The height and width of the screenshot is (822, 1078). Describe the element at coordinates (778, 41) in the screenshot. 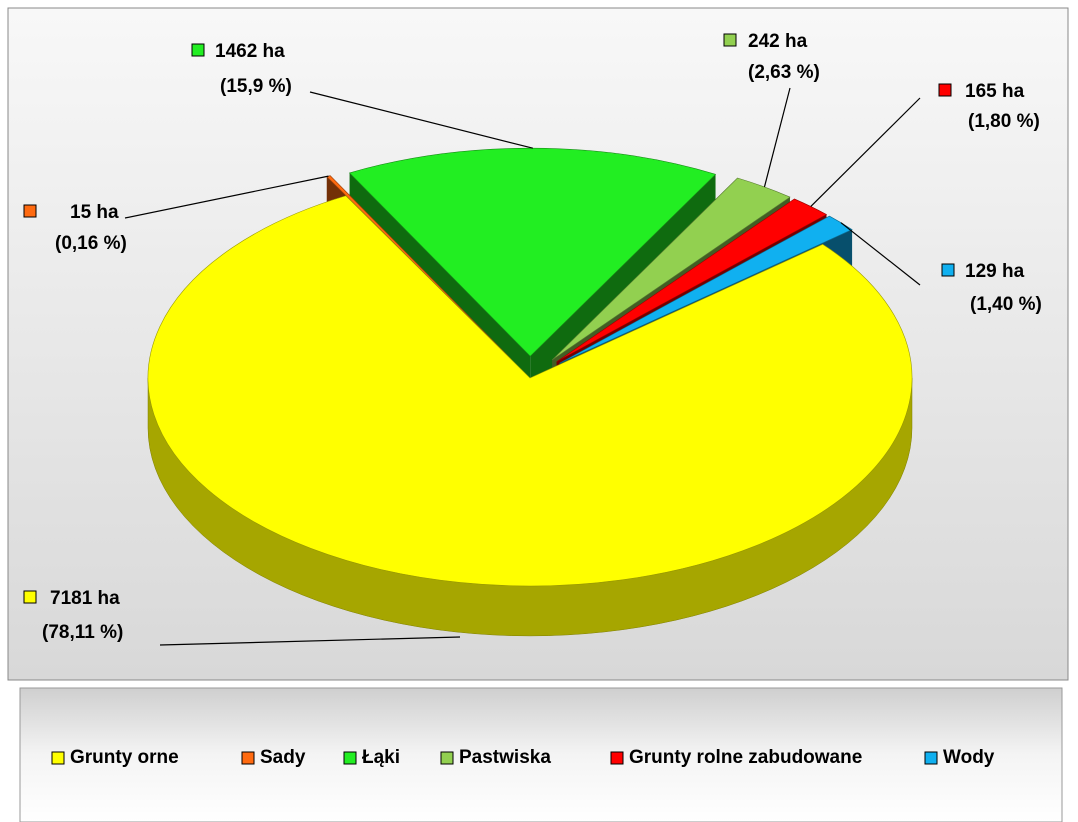

I see `value-label: 242 ha` at that location.